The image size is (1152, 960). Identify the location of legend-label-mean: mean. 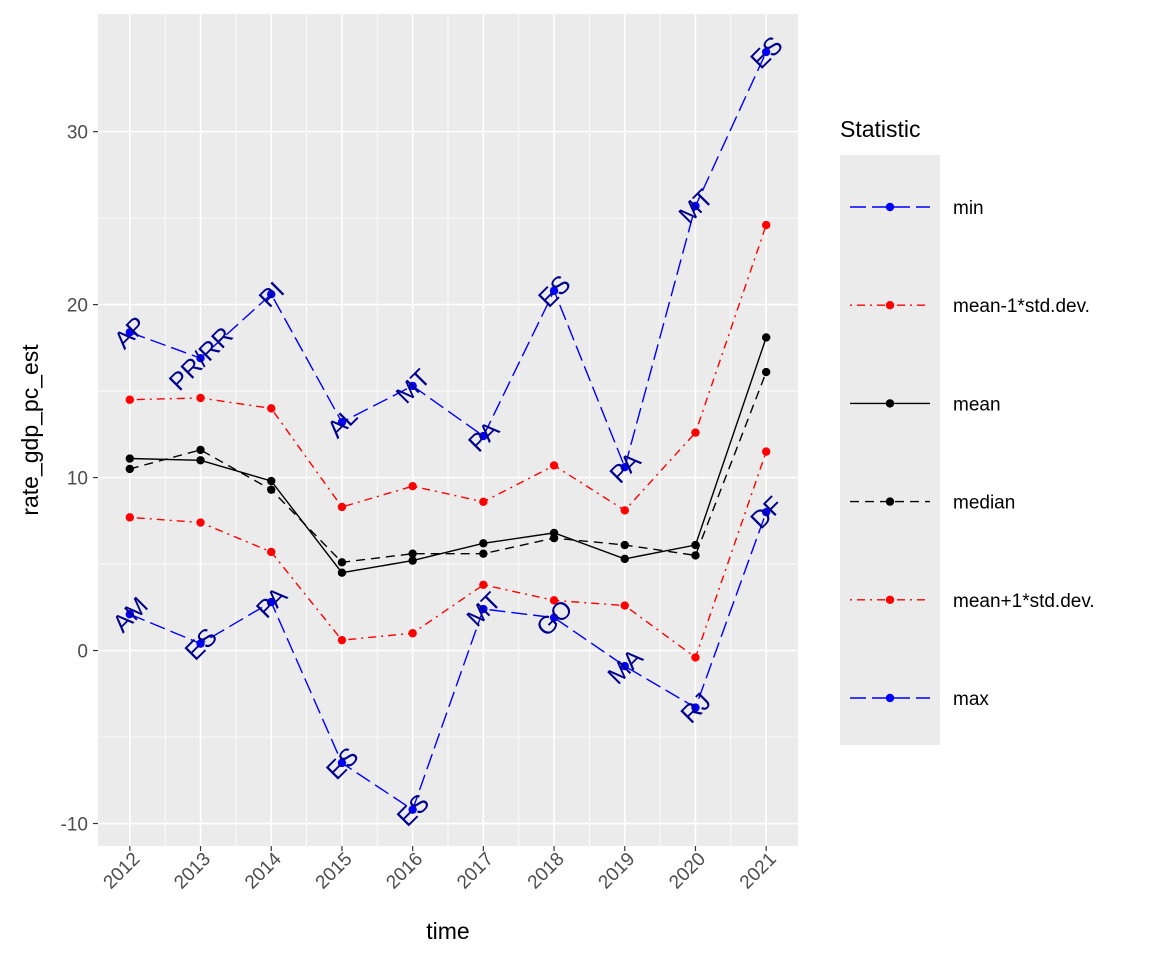
(977, 404).